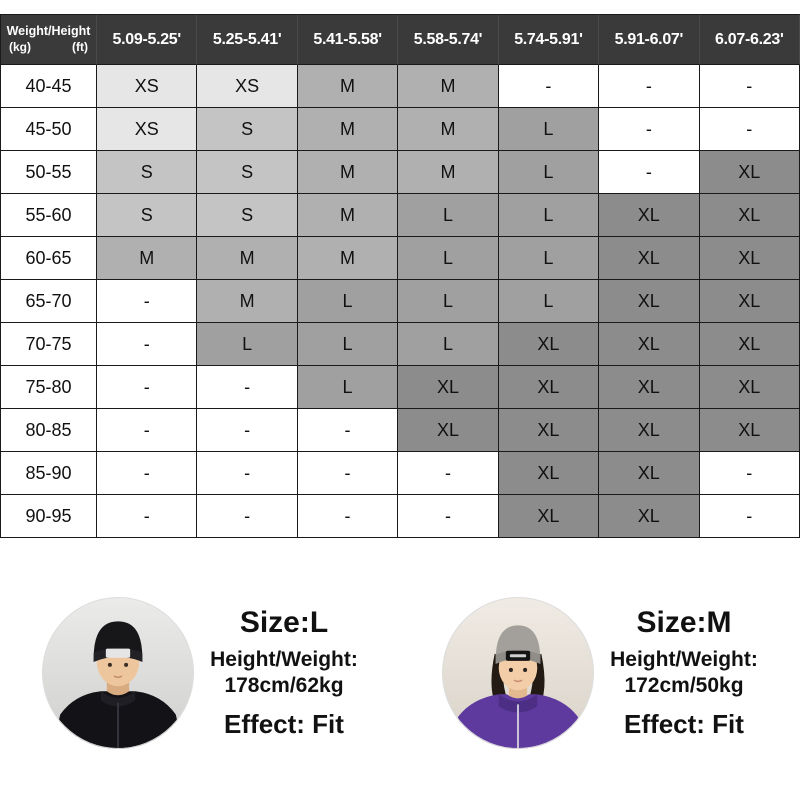 Image resolution: width=800 pixels, height=800 pixels. What do you see at coordinates (118, 673) in the screenshot?
I see `male-model-illustration` at bounding box center [118, 673].